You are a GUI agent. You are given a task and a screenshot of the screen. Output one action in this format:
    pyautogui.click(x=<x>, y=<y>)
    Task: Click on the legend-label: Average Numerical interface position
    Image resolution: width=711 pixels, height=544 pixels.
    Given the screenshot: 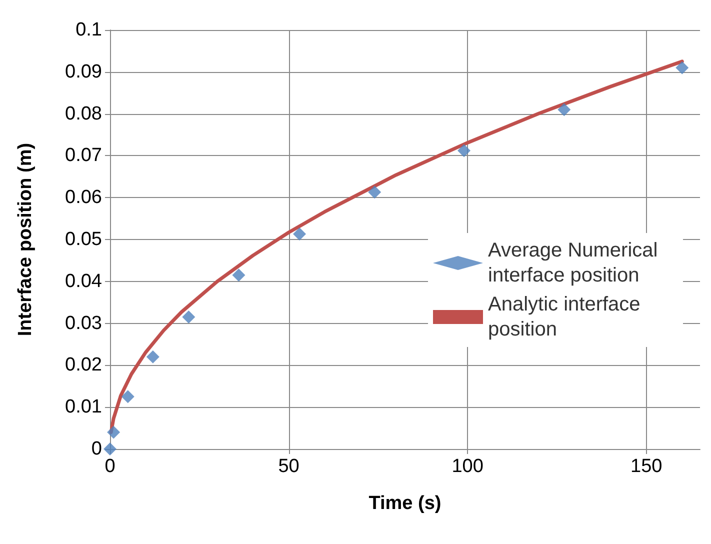 What is the action you would take?
    pyautogui.click(x=576, y=263)
    